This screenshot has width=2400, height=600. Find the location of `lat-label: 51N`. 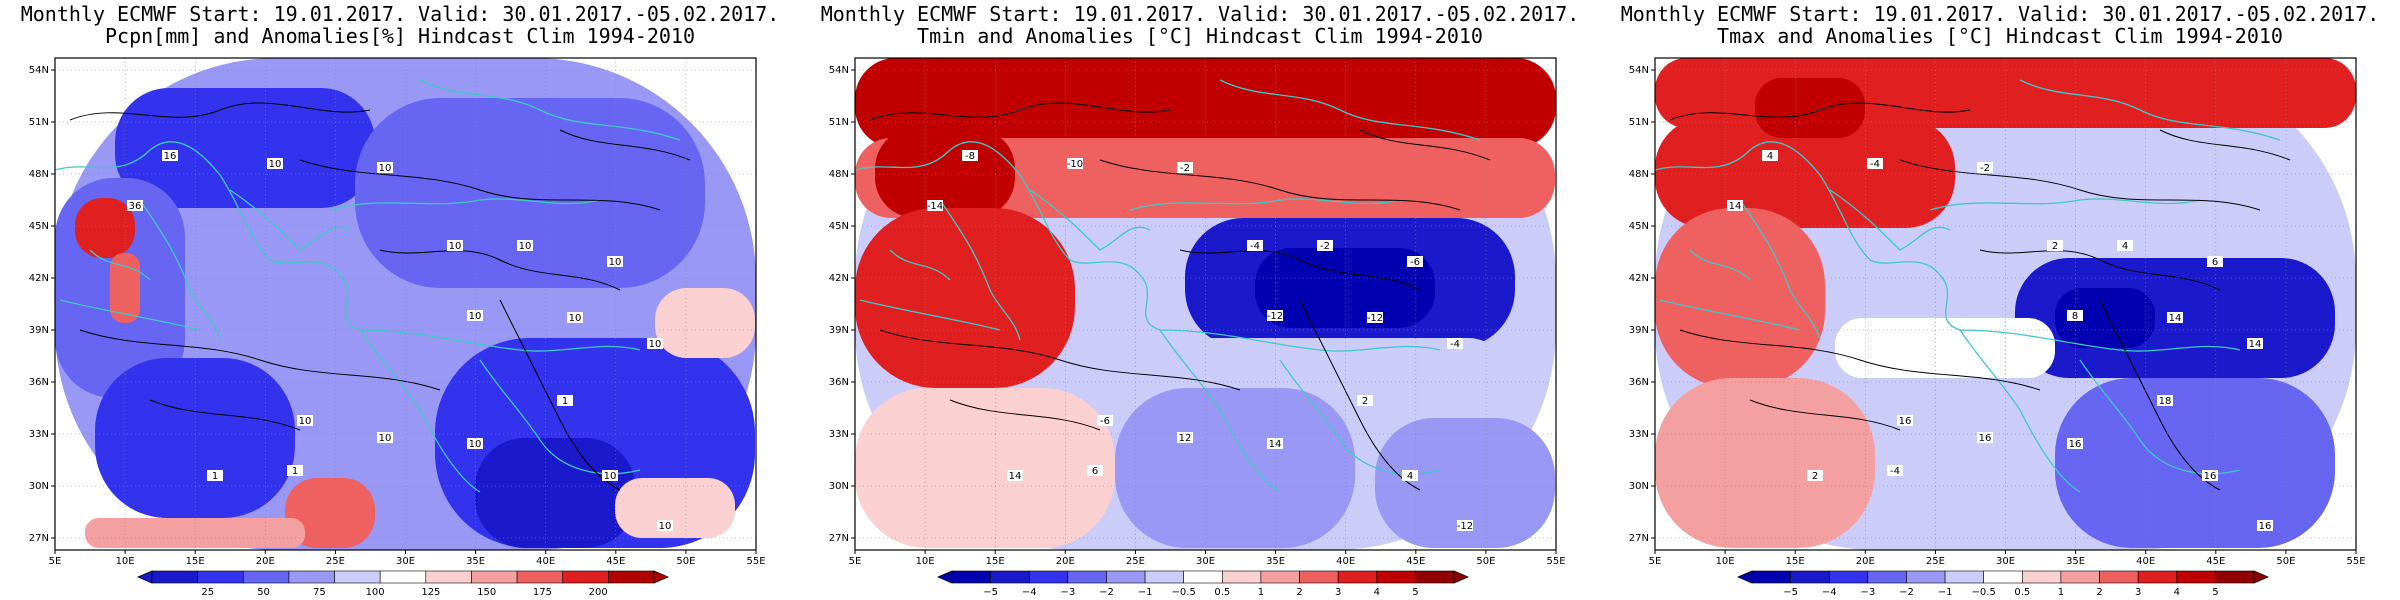

lat-label: 51N is located at coordinates (39, 122).